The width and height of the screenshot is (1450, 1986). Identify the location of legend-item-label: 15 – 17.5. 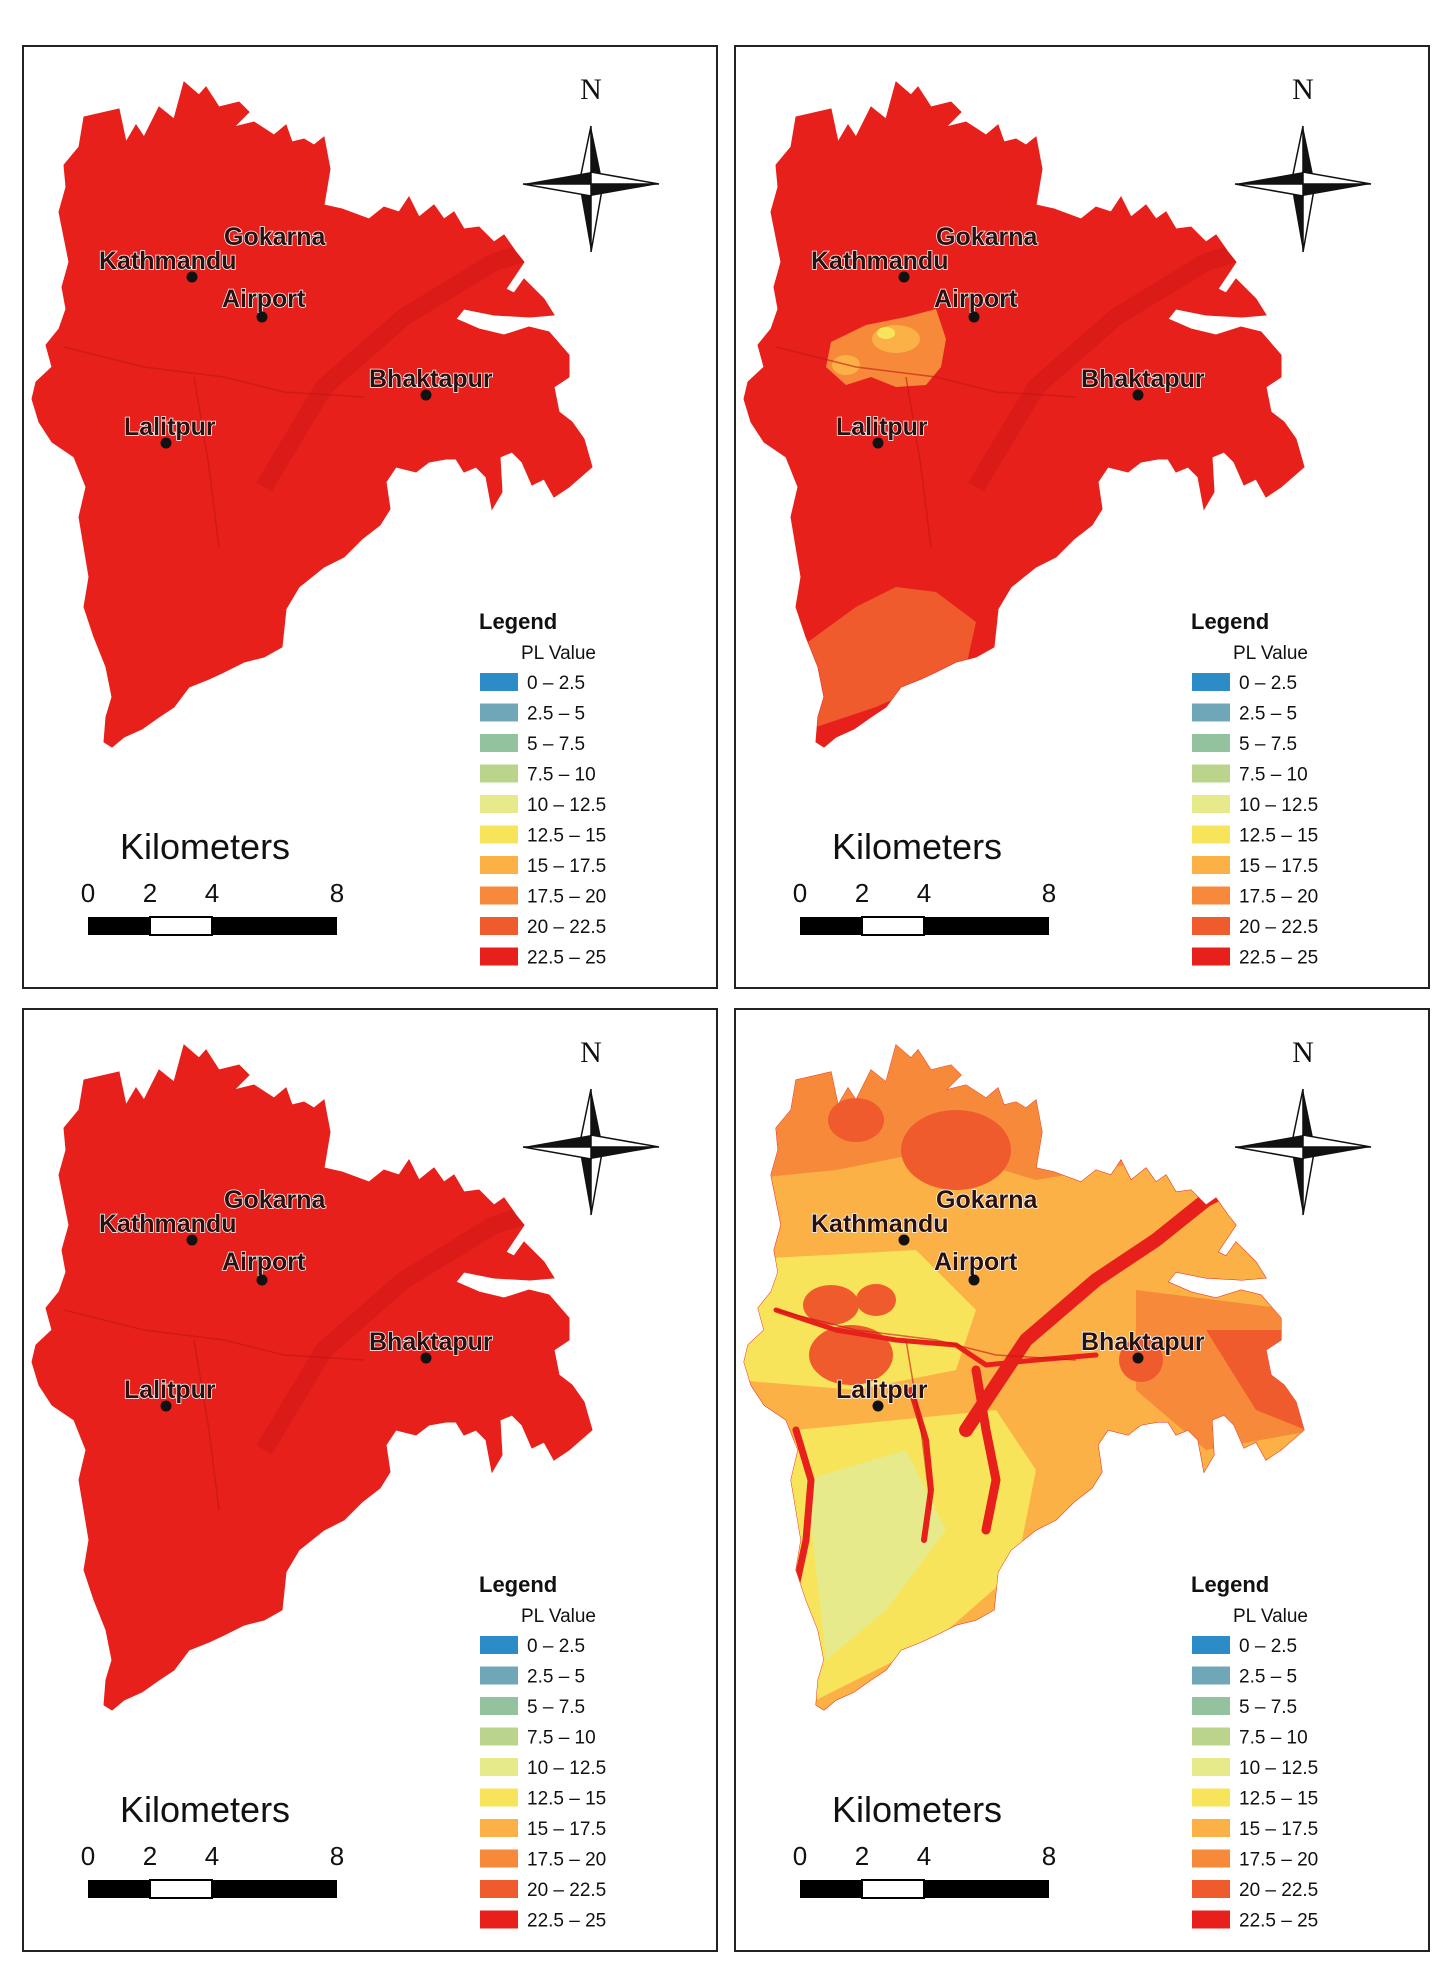
(1278, 1829).